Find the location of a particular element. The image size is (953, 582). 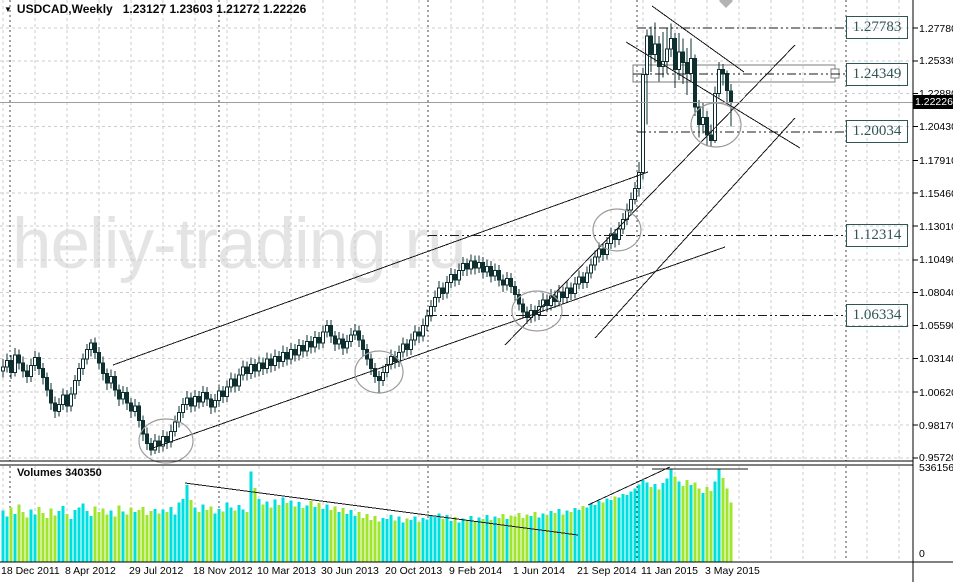

price-level-label: 1.27783 is located at coordinates (877, 27).